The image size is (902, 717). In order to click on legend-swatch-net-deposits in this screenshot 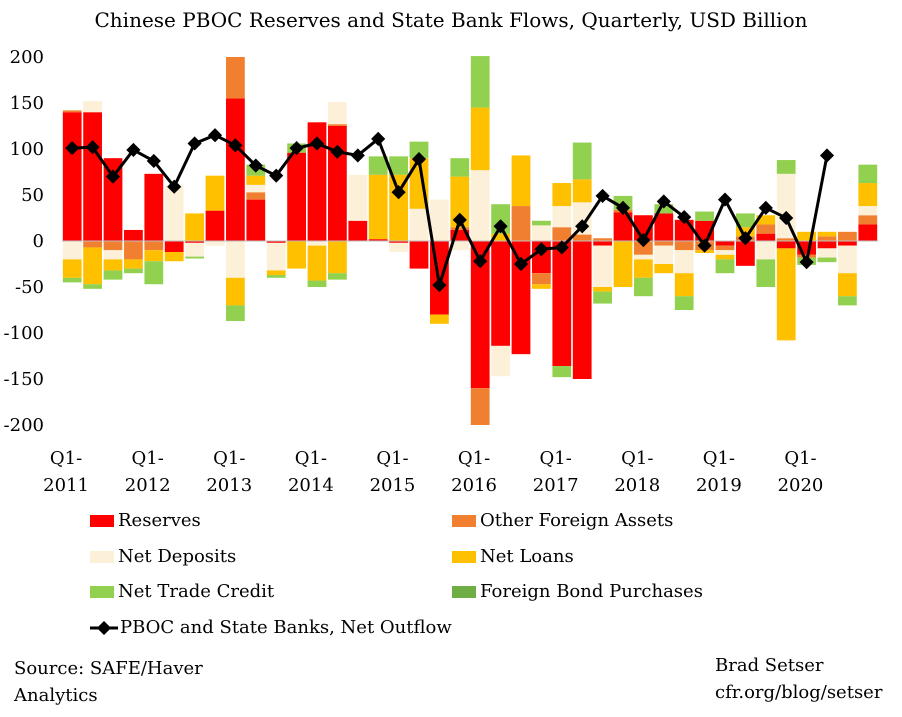, I will do `click(102, 557)`.